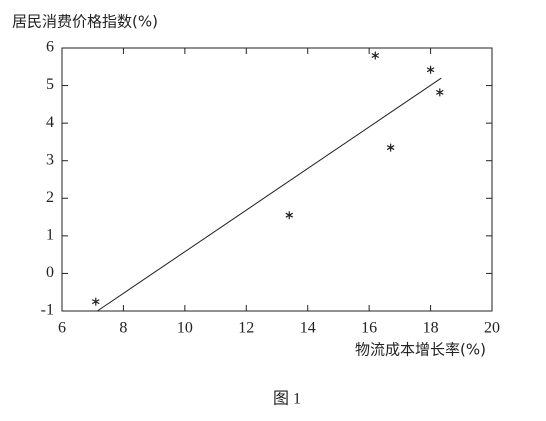  What do you see at coordinates (85, 22) in the screenshot?
I see `y-axis-label: 居民消费价格指数(%)` at bounding box center [85, 22].